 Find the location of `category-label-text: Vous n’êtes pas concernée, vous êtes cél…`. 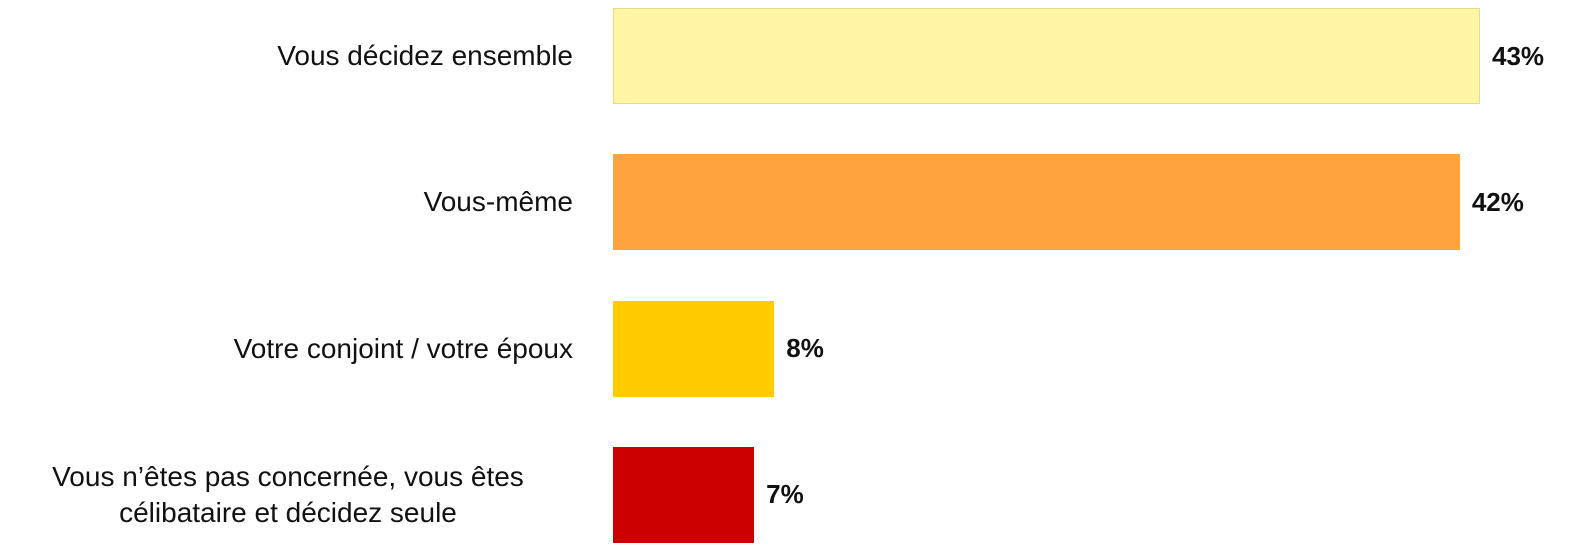

category-label-text: Vous n’êtes pas concernée, vous êtes cél… is located at coordinates (288, 494).